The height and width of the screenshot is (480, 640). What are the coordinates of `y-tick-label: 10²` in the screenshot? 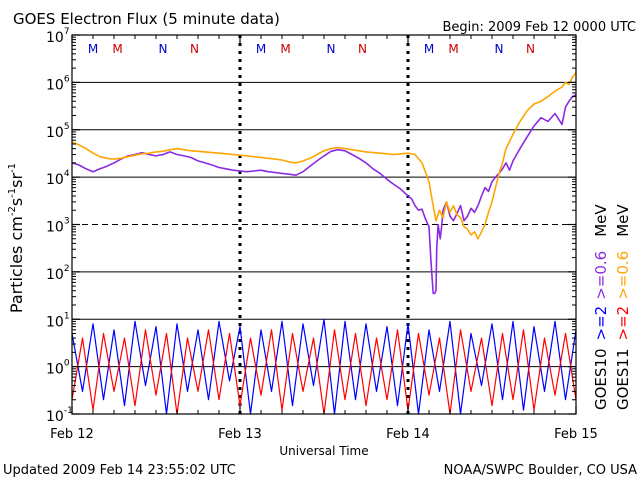 It's located at (58, 273).